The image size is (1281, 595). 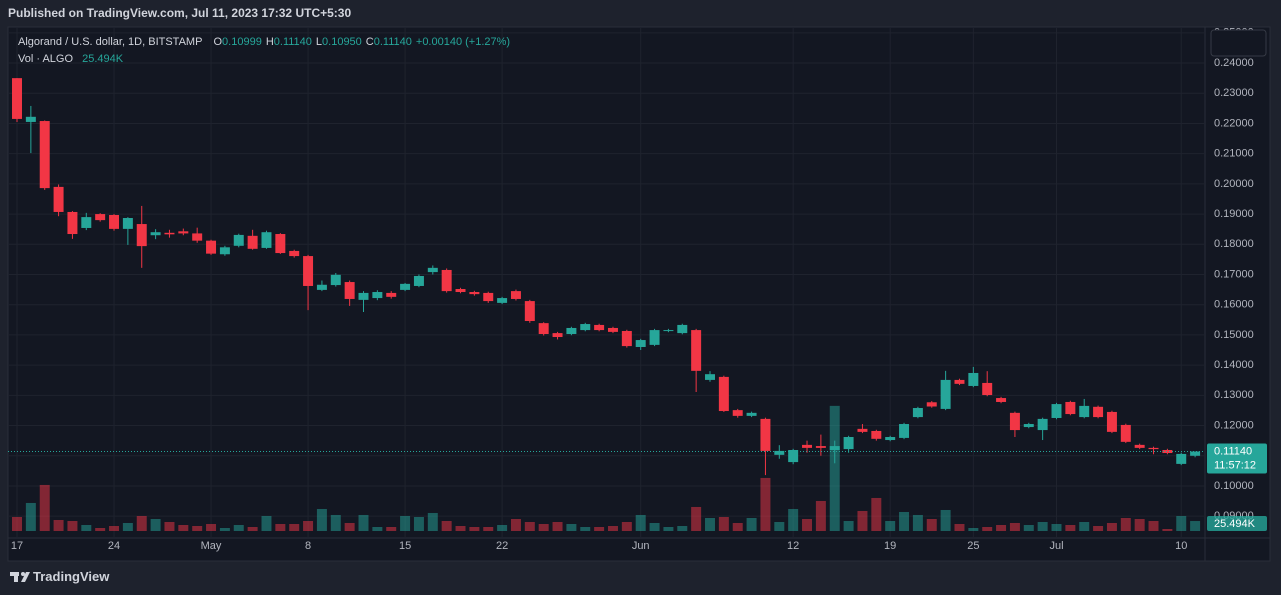 What do you see at coordinates (502, 546) in the screenshot?
I see `x-tick-label: 22` at bounding box center [502, 546].